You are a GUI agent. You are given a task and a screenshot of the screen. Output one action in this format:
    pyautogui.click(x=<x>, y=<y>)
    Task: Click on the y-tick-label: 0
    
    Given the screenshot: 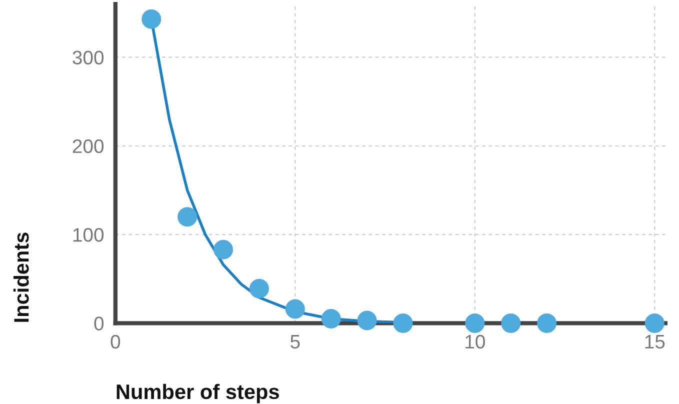 What is the action you would take?
    pyautogui.click(x=99, y=323)
    